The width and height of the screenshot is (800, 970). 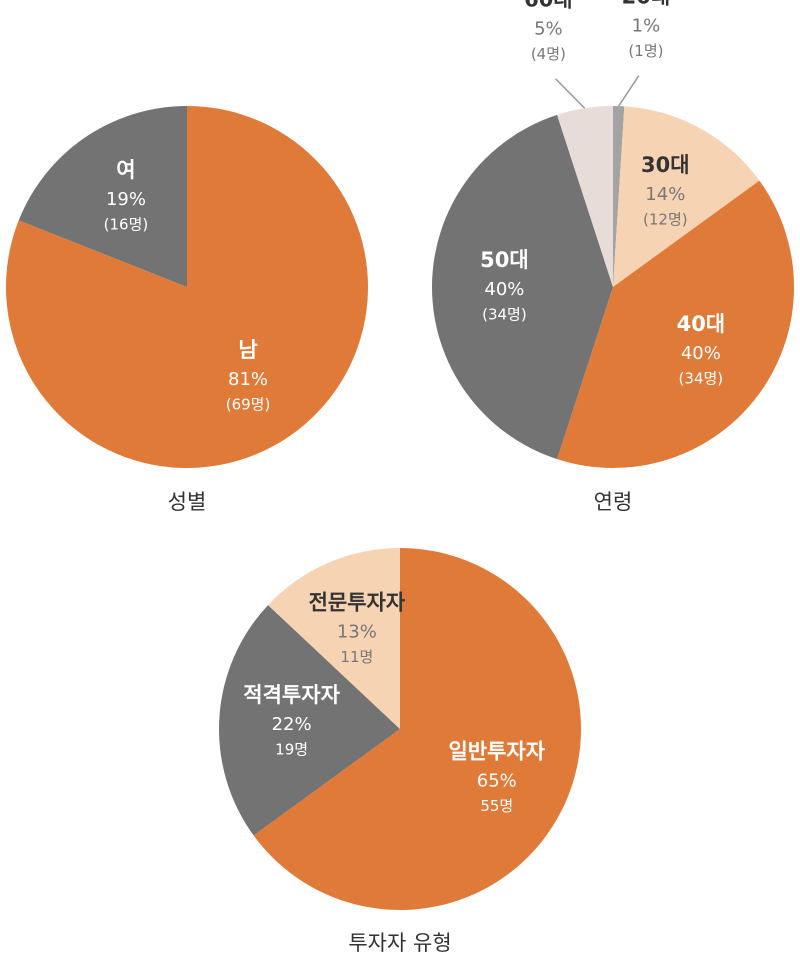 I want to click on slice-percent: 65%, so click(x=497, y=780).